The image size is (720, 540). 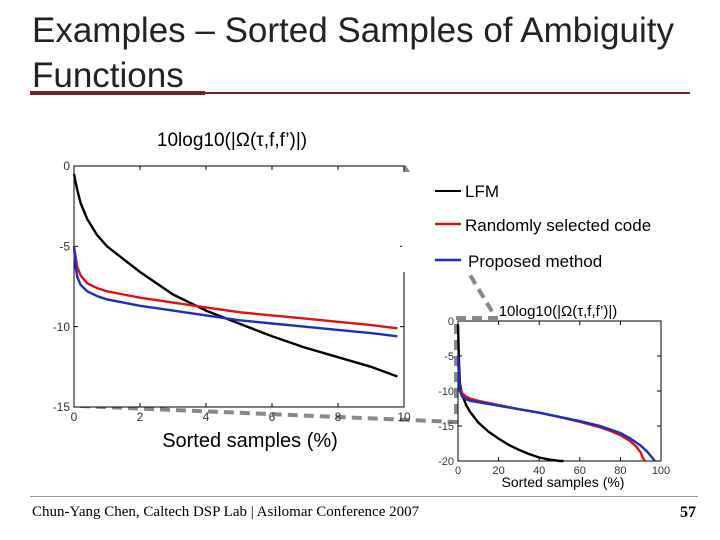 What do you see at coordinates (64, 247) in the screenshot?
I see `main-y-tick-label: -5` at bounding box center [64, 247].